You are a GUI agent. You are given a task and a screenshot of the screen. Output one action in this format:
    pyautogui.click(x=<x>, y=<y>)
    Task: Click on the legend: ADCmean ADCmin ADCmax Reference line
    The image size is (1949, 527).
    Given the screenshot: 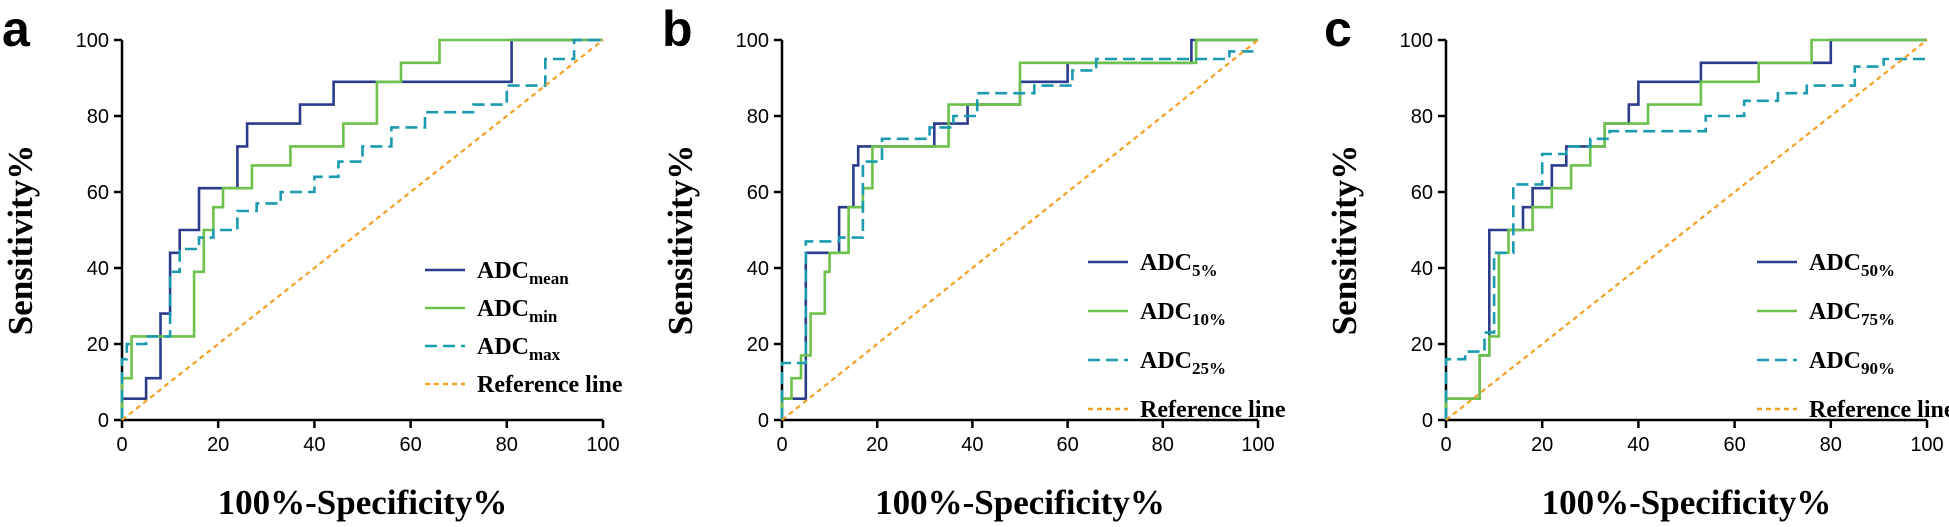 What is the action you would take?
    pyautogui.click(x=524, y=328)
    